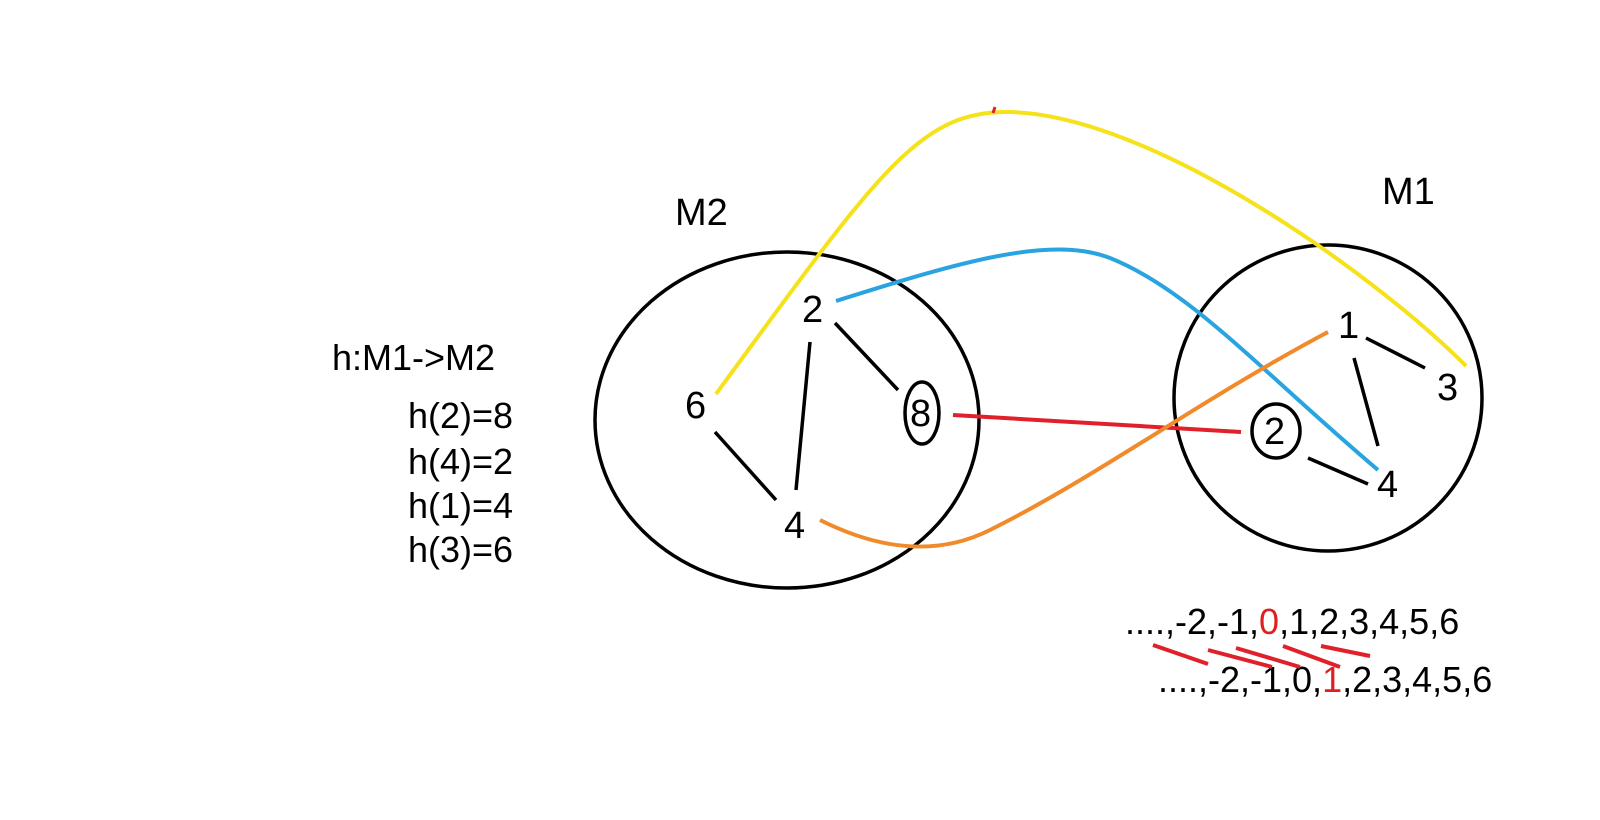  What do you see at coordinates (1408, 192) in the screenshot?
I see `set-m1-label: M1` at bounding box center [1408, 192].